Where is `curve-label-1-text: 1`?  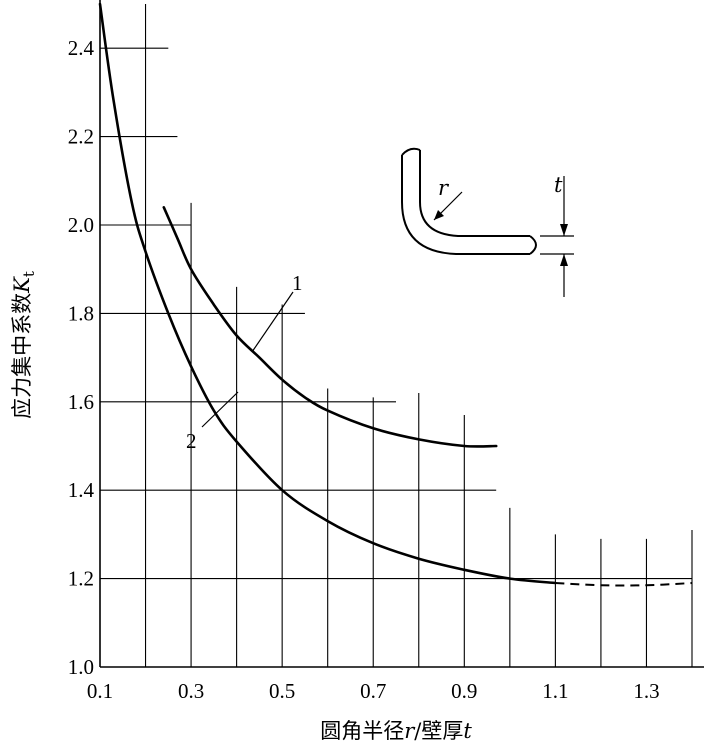
curve-label-1-text: 1 is located at coordinates (297, 283).